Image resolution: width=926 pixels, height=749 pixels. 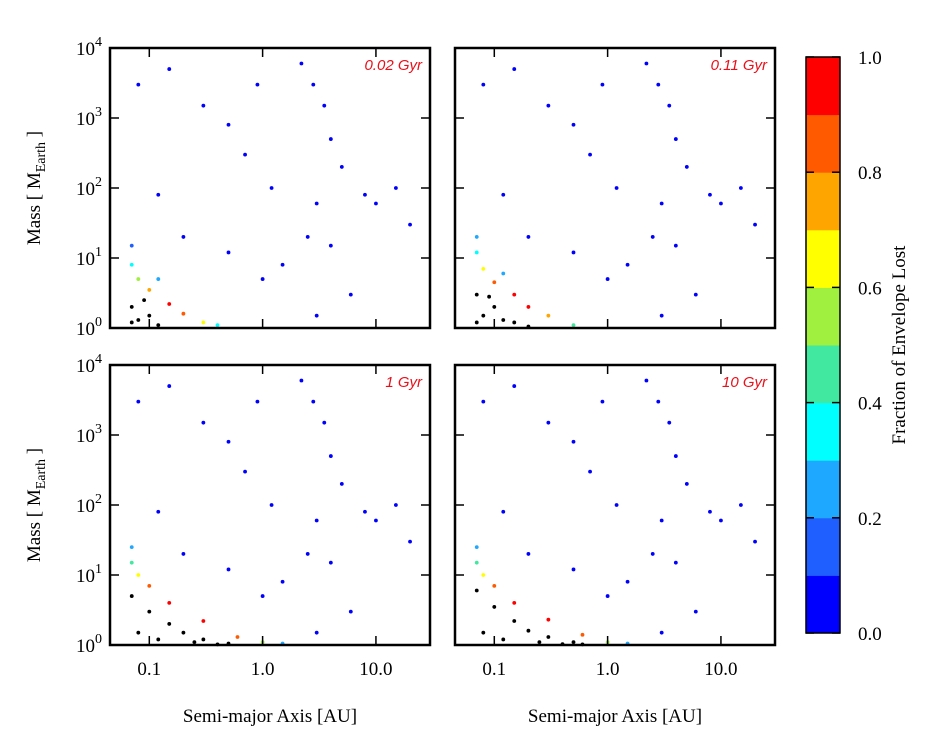 I want to click on colorbar-label: Fraction of Envelope Lost, so click(x=899, y=345).